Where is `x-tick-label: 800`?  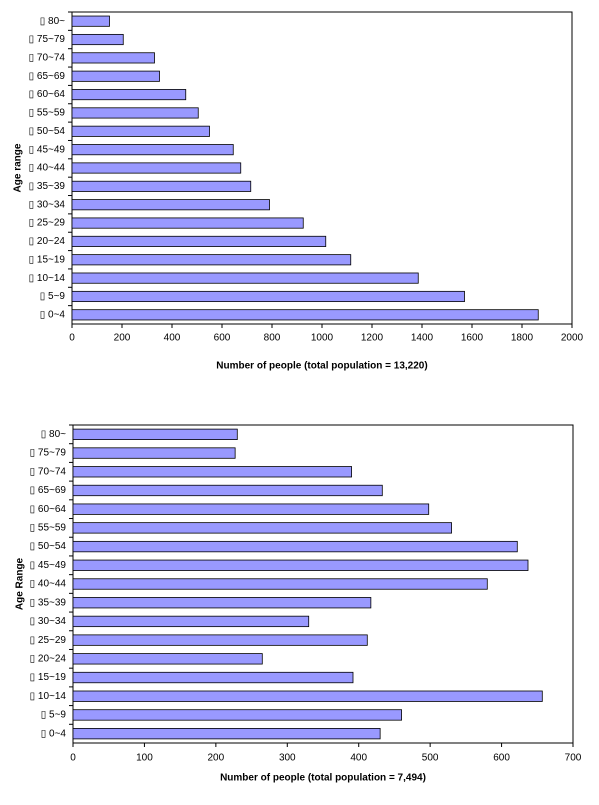 x-tick-label: 800 is located at coordinates (272, 338).